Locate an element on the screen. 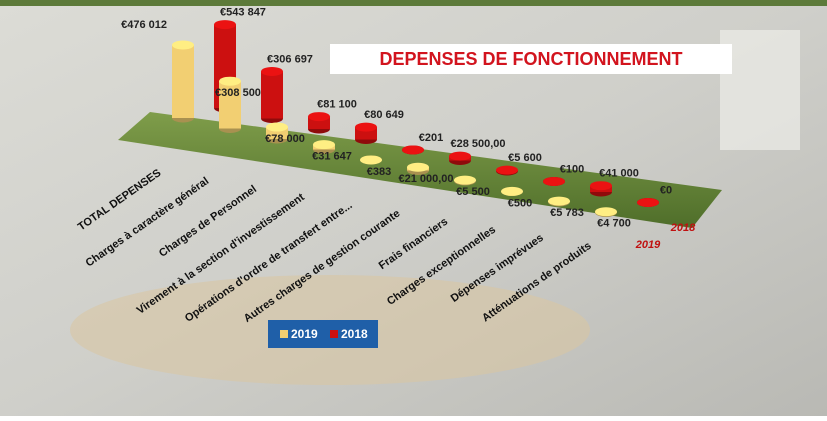 The image size is (827, 421). value-label: €383 is located at coordinates (379, 172).